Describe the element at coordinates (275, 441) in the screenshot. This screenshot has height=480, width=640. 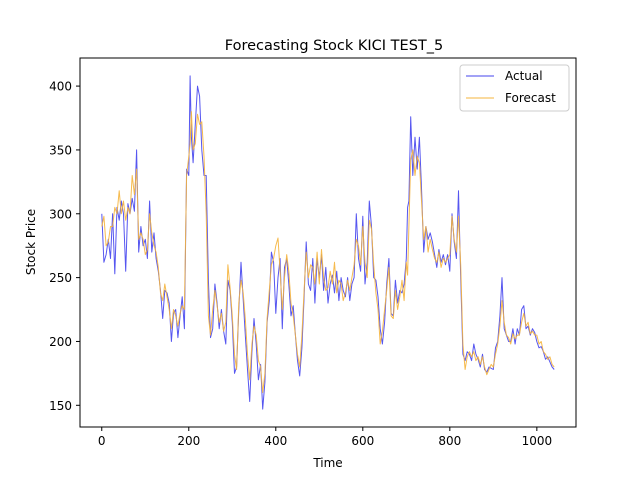
I see `x-tick-label: 400` at that location.